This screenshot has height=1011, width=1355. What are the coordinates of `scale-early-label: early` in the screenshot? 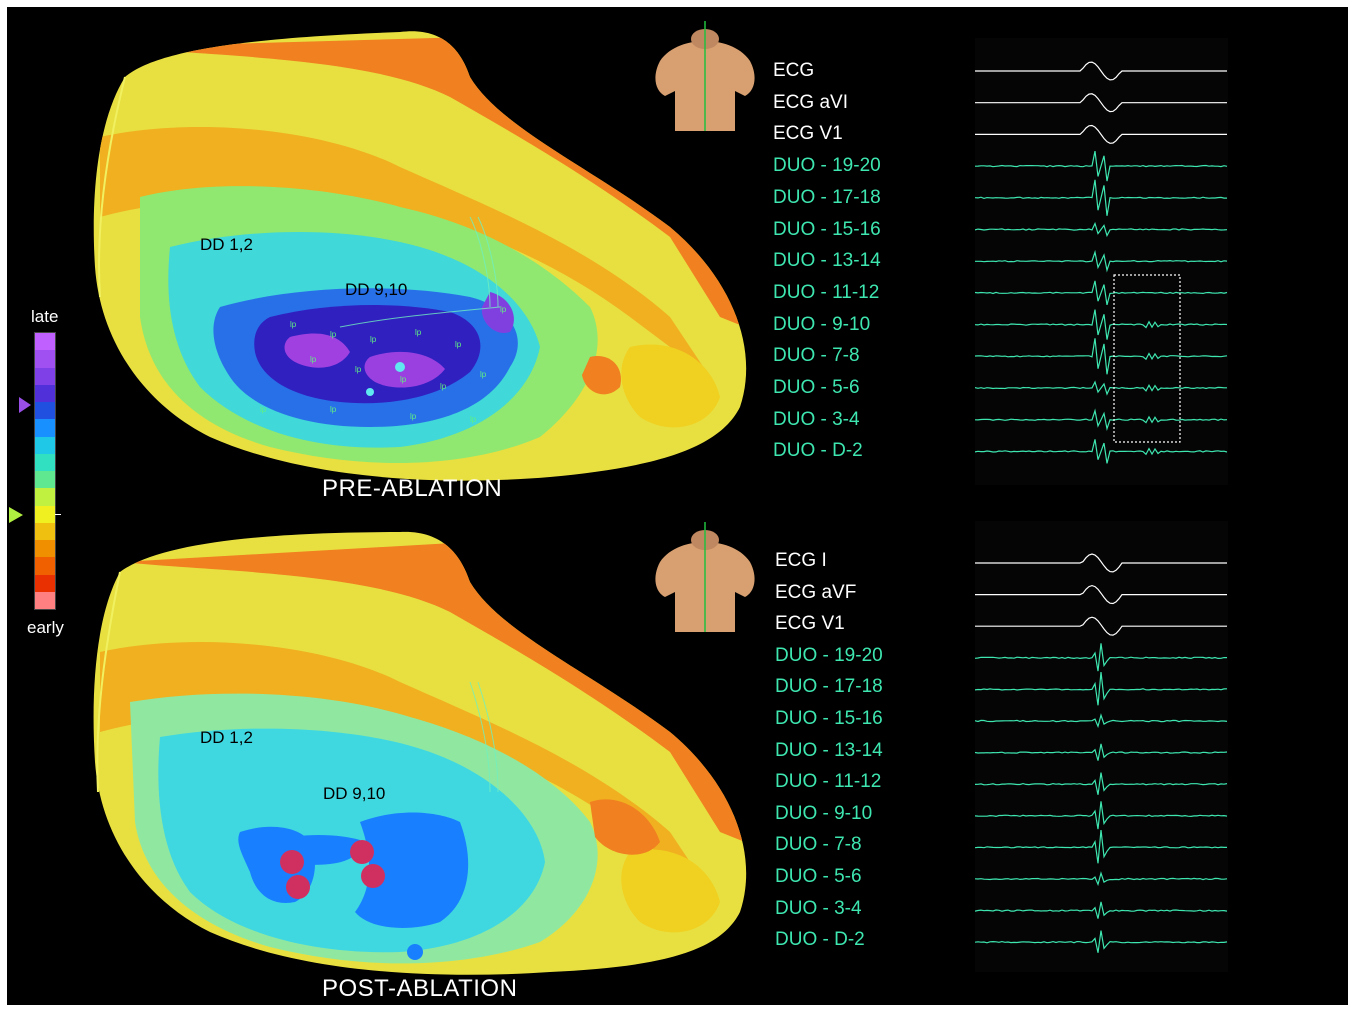 It's located at (45, 628).